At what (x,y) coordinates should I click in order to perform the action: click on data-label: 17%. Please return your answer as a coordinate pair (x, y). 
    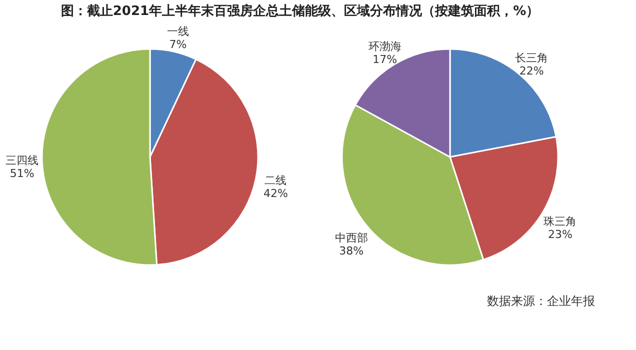
    Looking at the image, I should click on (385, 59).